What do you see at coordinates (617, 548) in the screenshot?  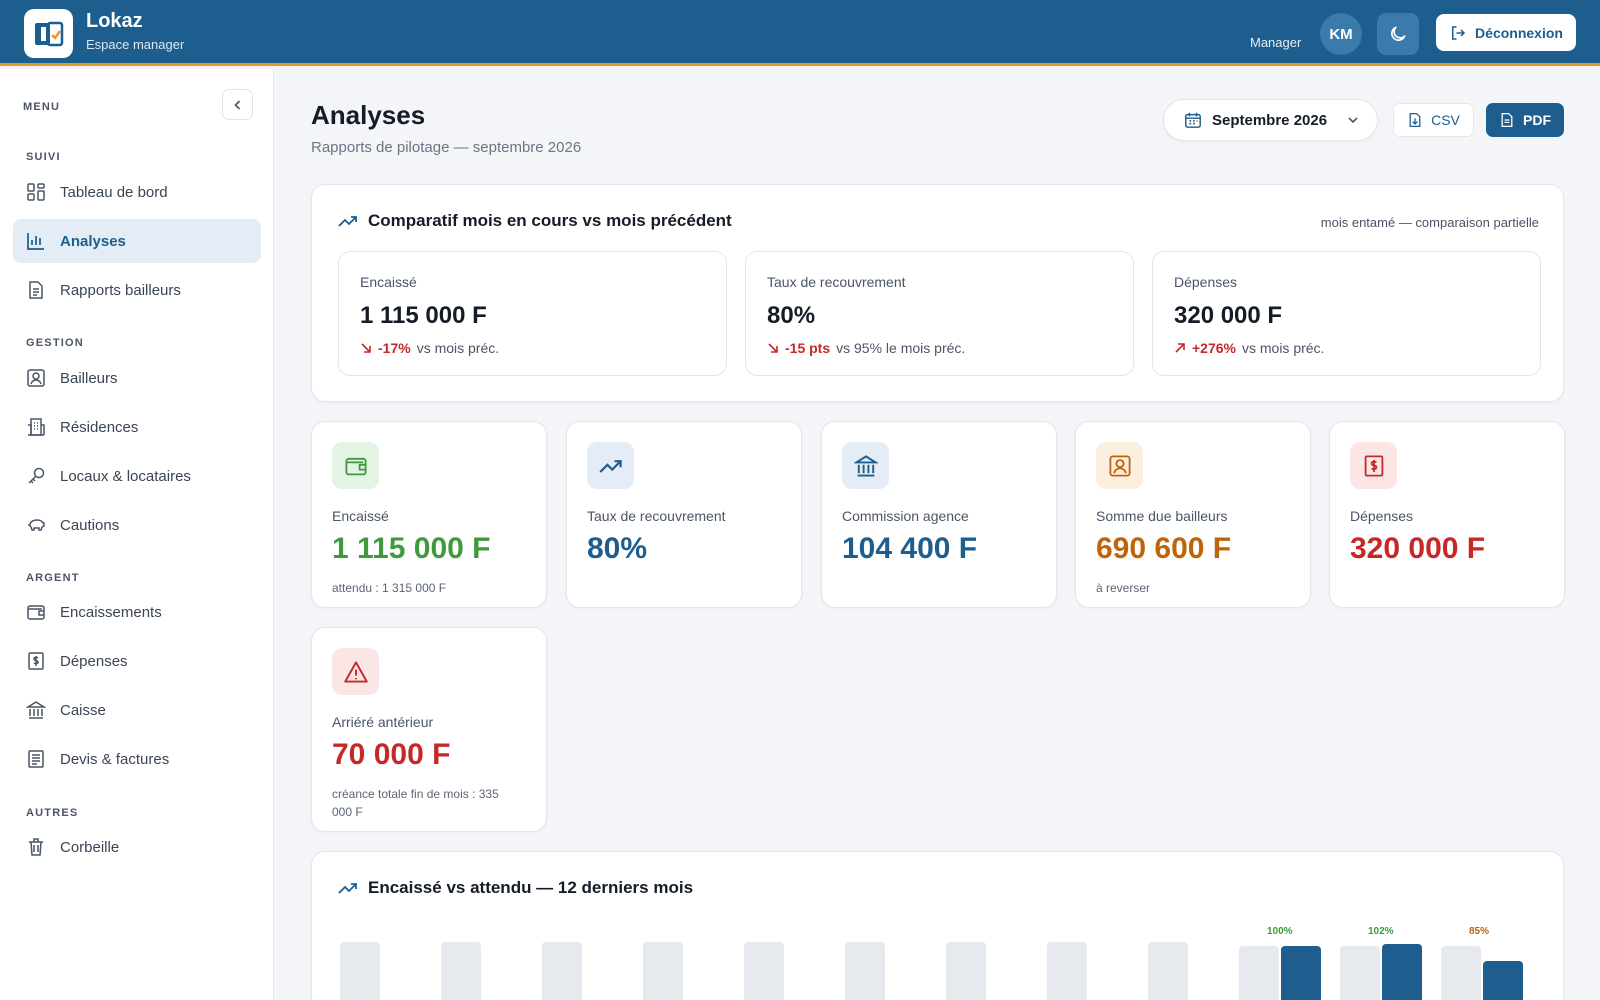 I see `kpi-value: 80%` at bounding box center [617, 548].